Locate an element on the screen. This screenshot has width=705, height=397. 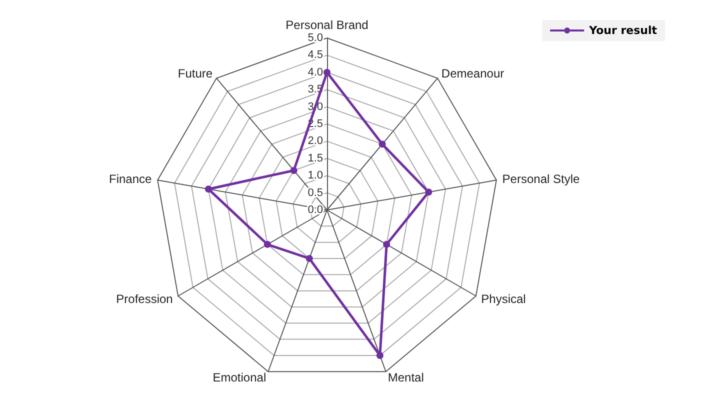
spoke-label: Demeanour is located at coordinates (472, 73).